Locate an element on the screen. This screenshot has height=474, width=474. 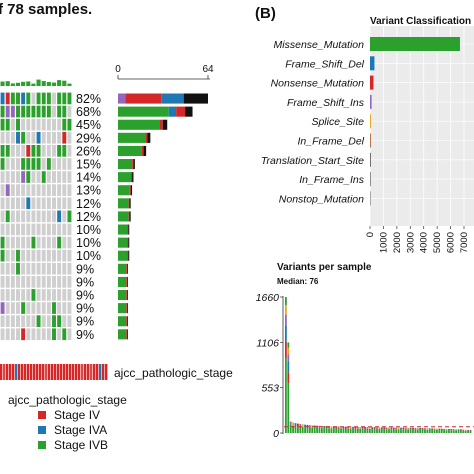
vc-bar is located at coordinates (370, 159).